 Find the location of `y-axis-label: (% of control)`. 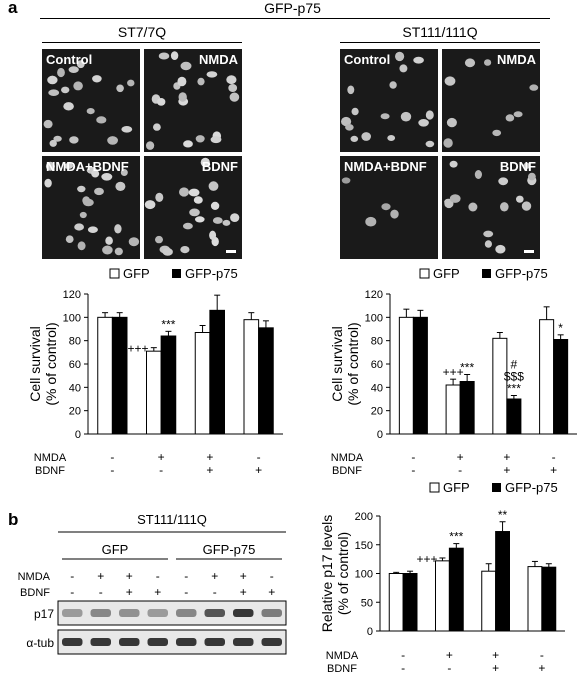

y-axis-label: (% of control) is located at coordinates (343, 573).